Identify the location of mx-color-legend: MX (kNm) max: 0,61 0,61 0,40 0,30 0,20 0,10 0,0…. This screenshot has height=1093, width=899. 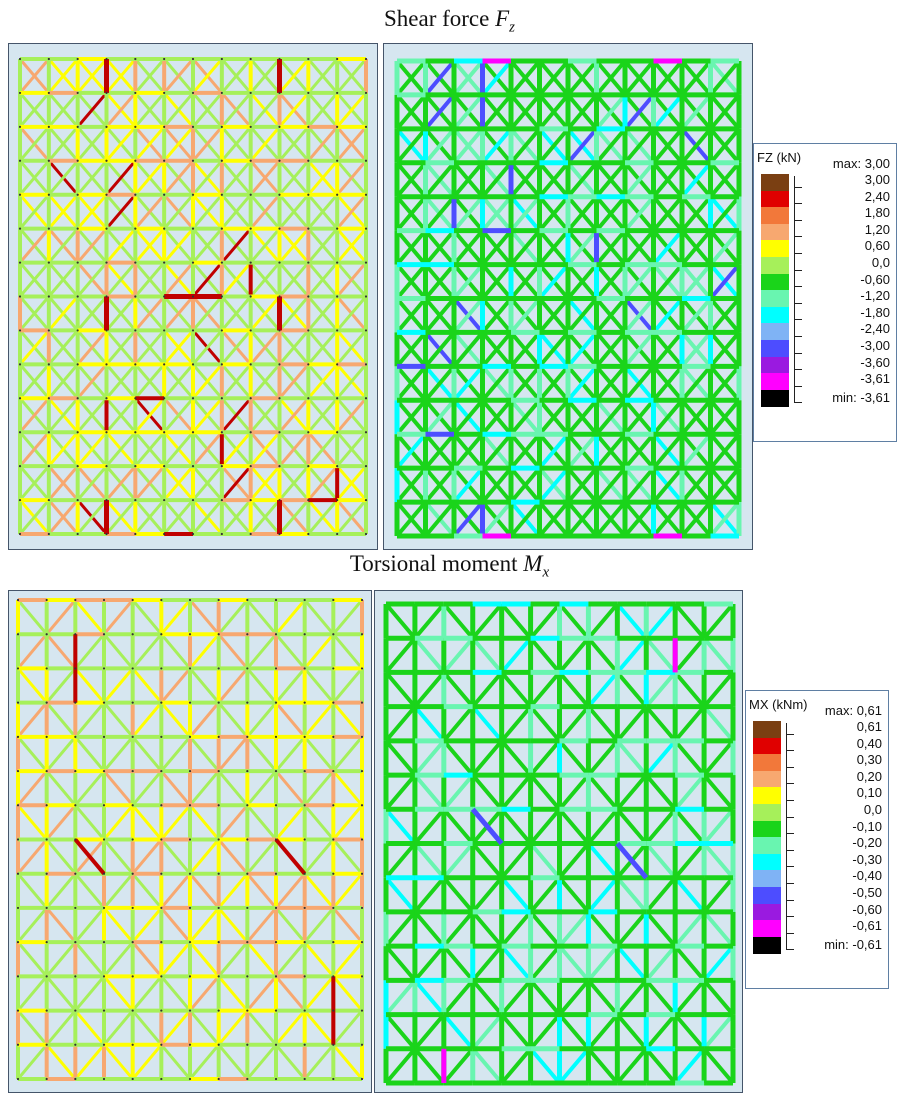
(817, 839).